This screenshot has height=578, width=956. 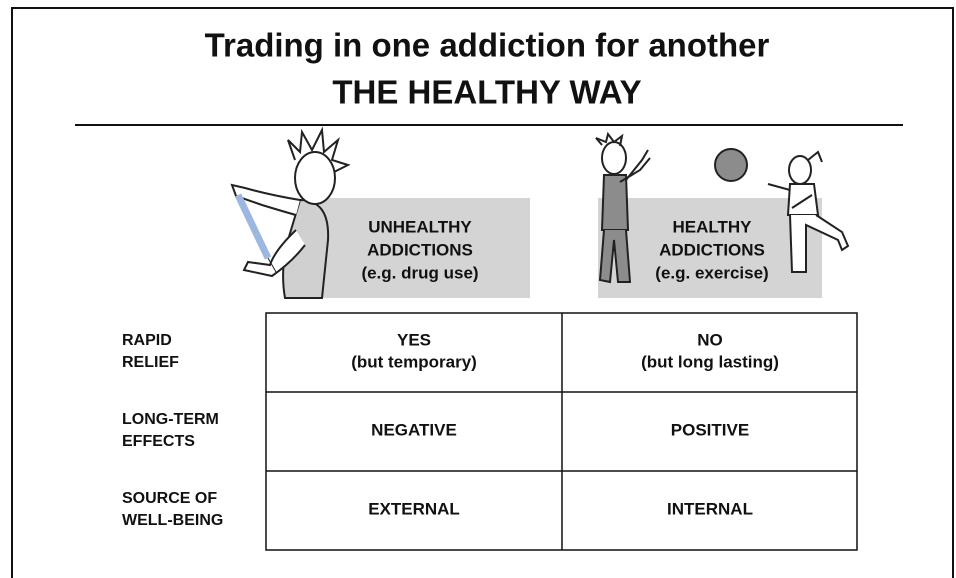 I want to click on table-cell: (but temporary), so click(x=414, y=361).